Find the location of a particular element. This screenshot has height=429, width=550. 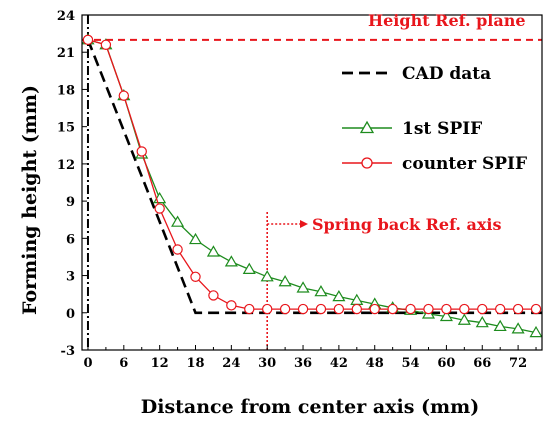

x-tick-label: 42 is located at coordinates (339, 363).